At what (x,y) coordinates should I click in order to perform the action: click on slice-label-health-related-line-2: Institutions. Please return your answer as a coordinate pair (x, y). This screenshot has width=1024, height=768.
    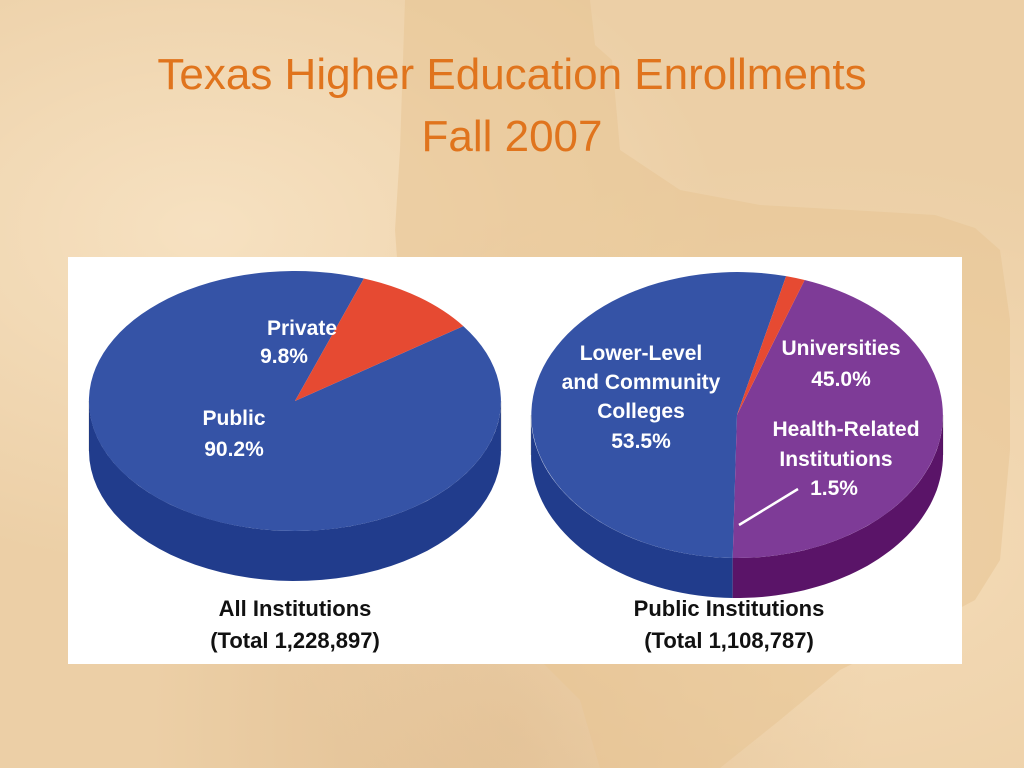
    Looking at the image, I should click on (835, 459).